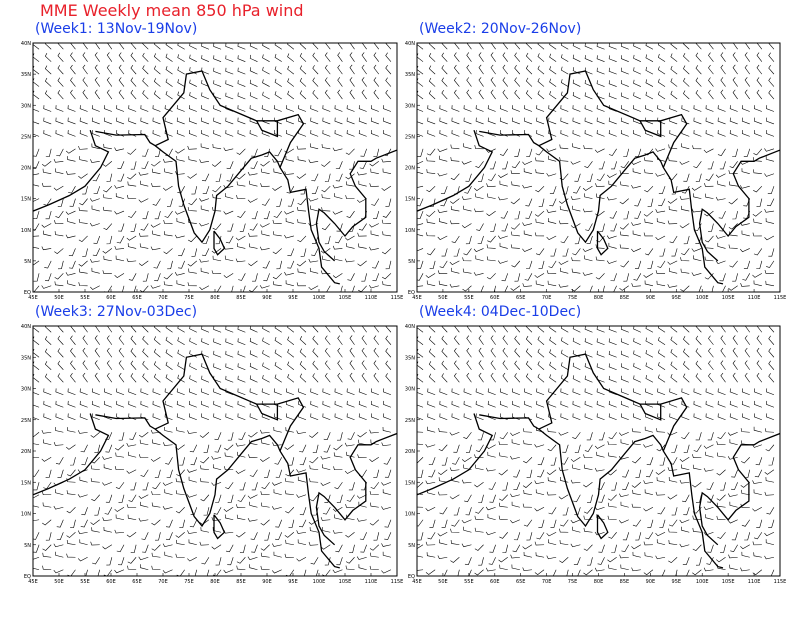 The width and height of the screenshot is (800, 618). I want to click on x-tick-label: 75E, so click(189, 582).